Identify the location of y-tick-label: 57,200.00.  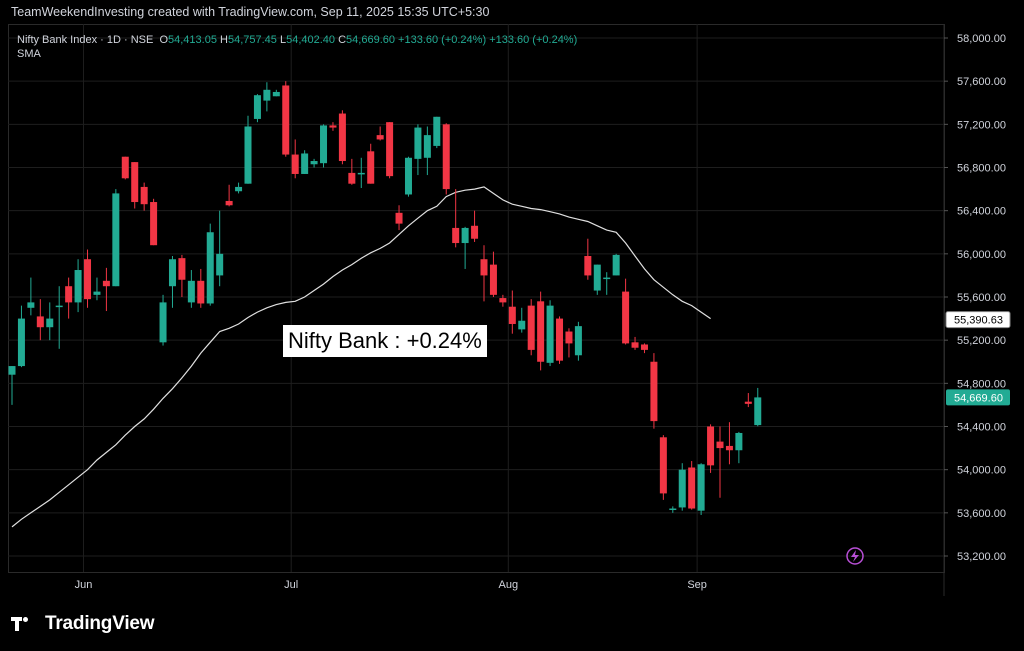
(981, 125).